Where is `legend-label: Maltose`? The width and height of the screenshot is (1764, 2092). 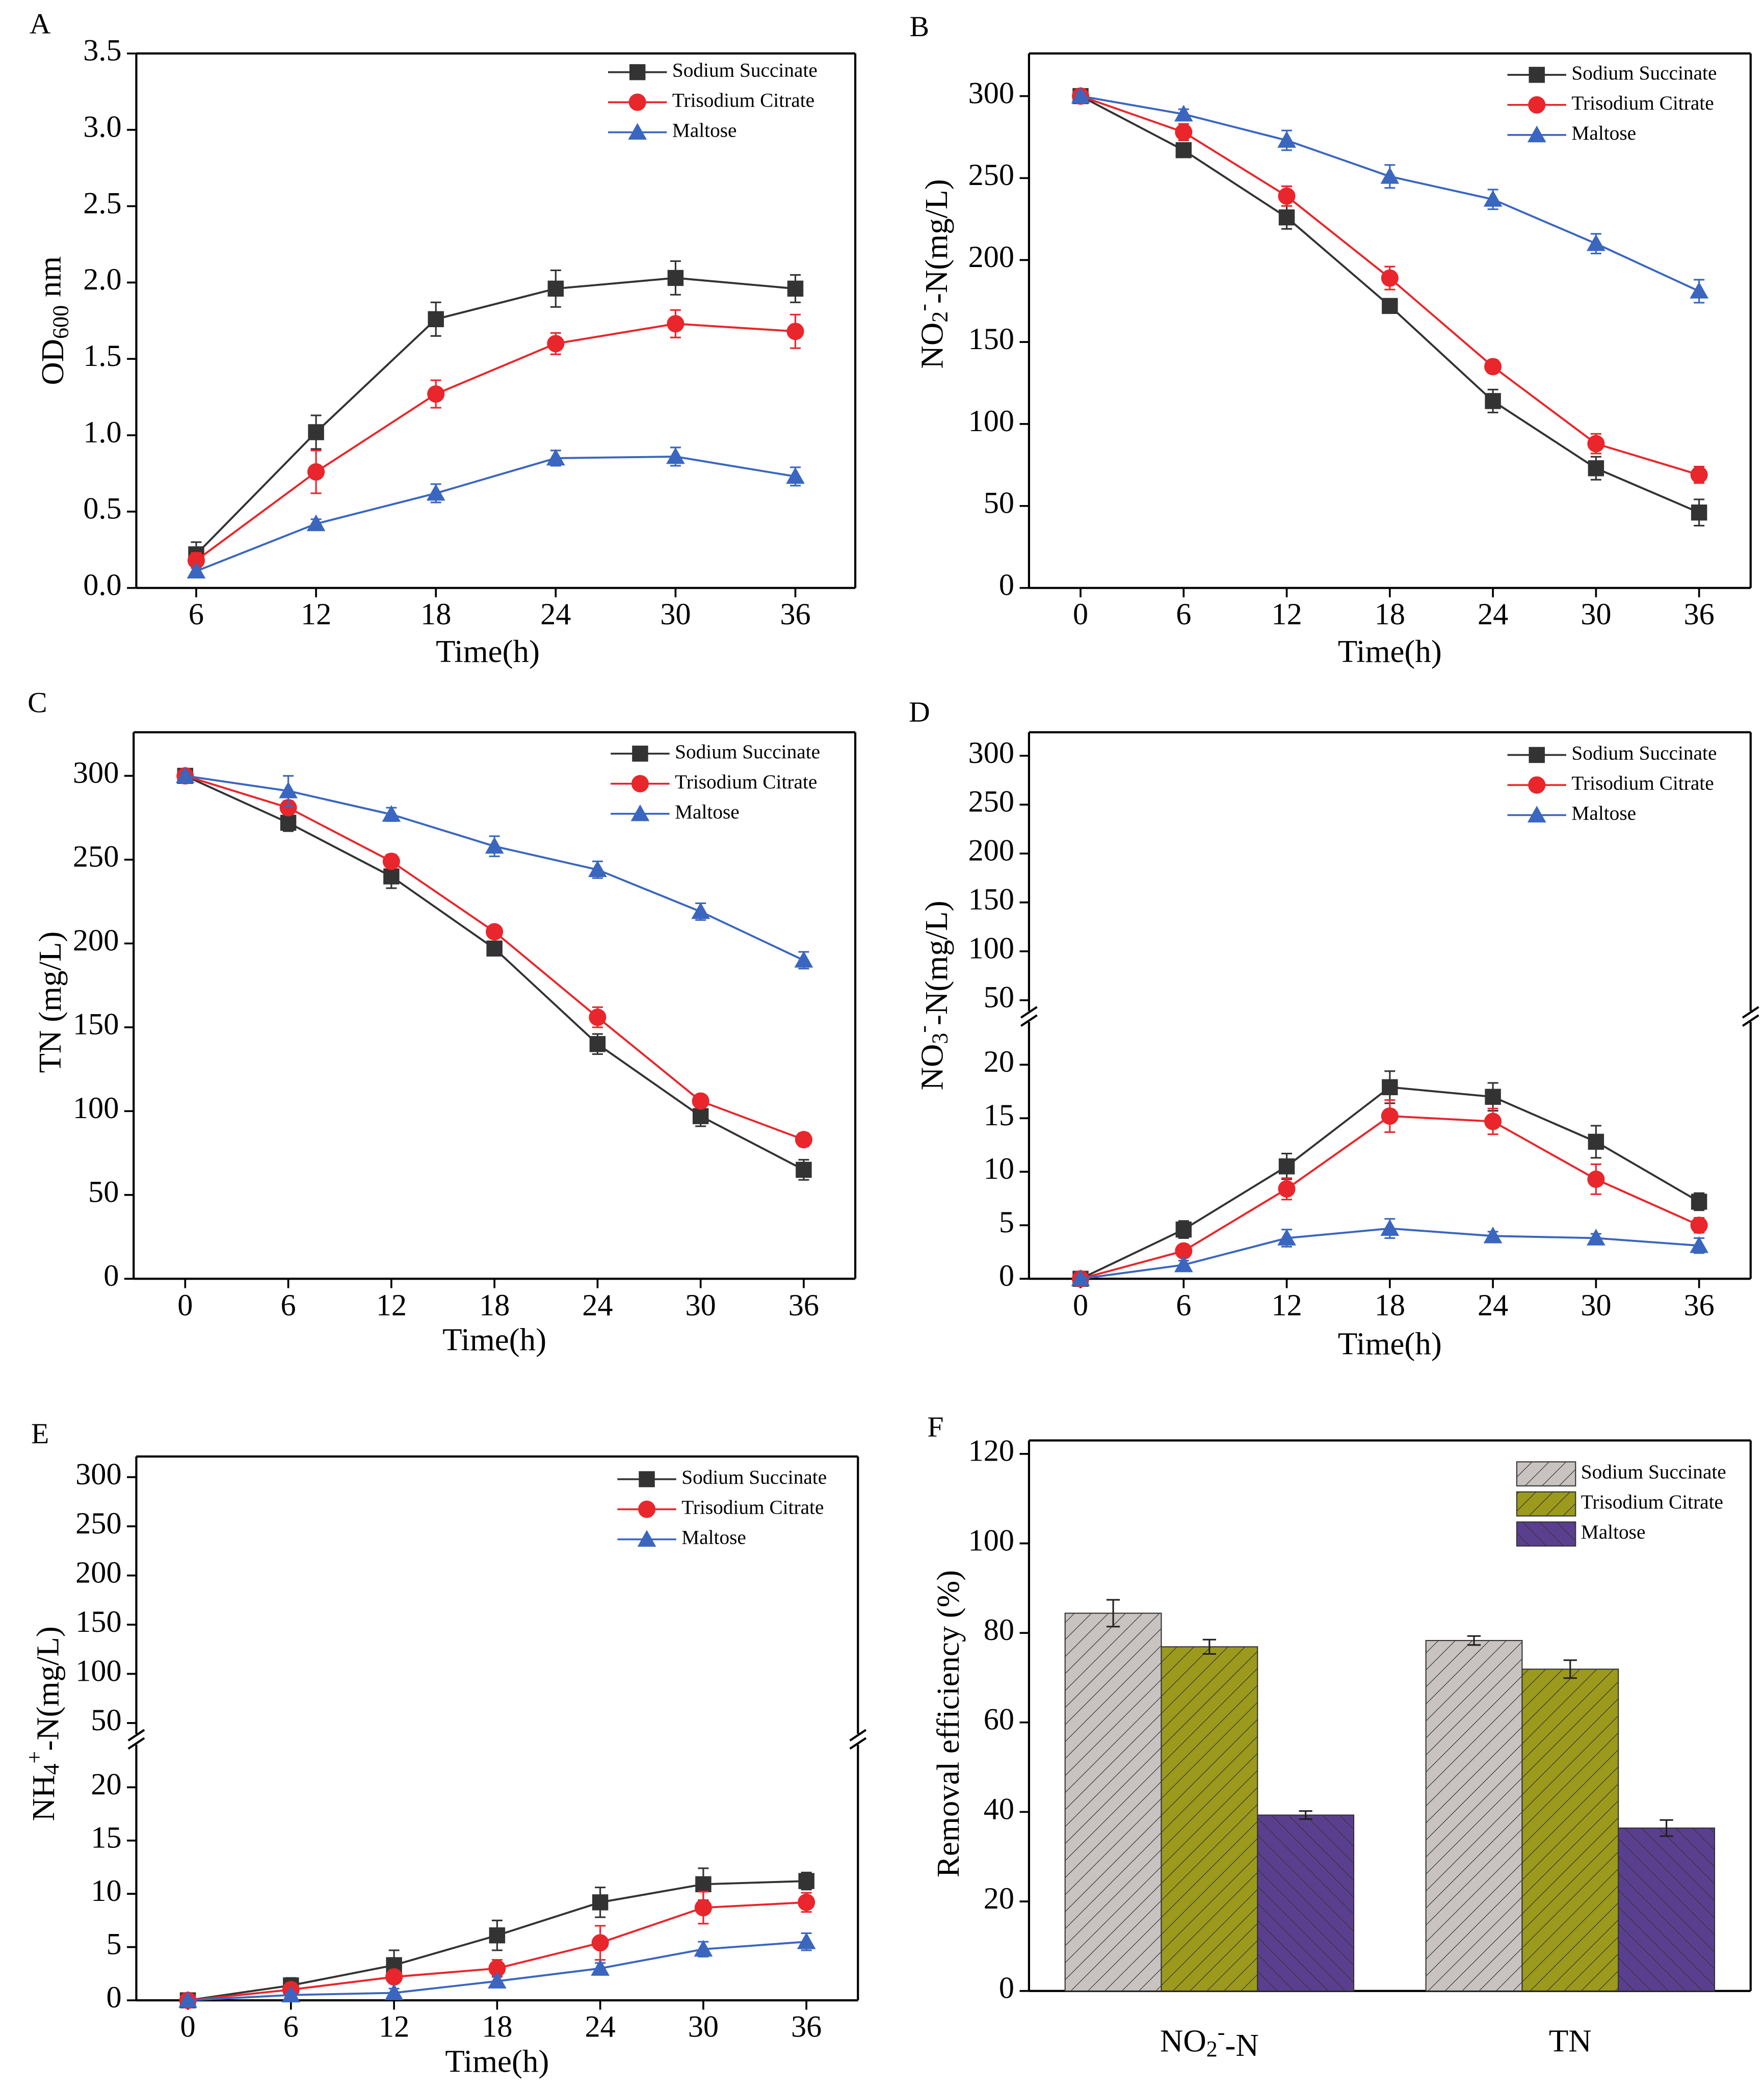
legend-label: Maltose is located at coordinates (713, 1537).